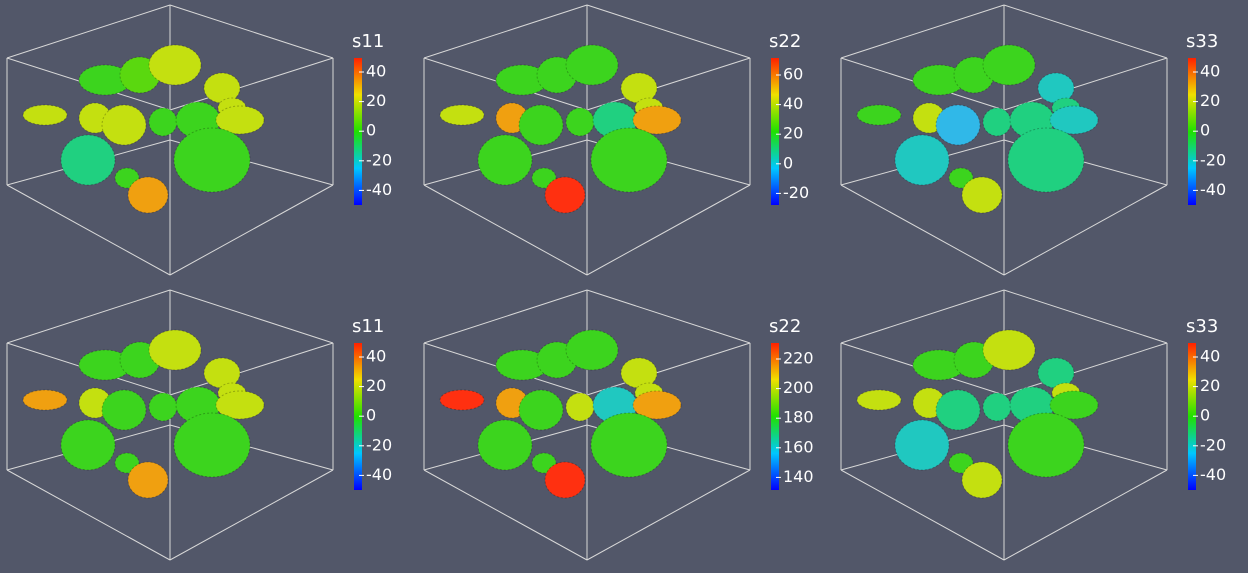  Describe the element at coordinates (798, 387) in the screenshot. I see `colorbar-label: 200` at that location.